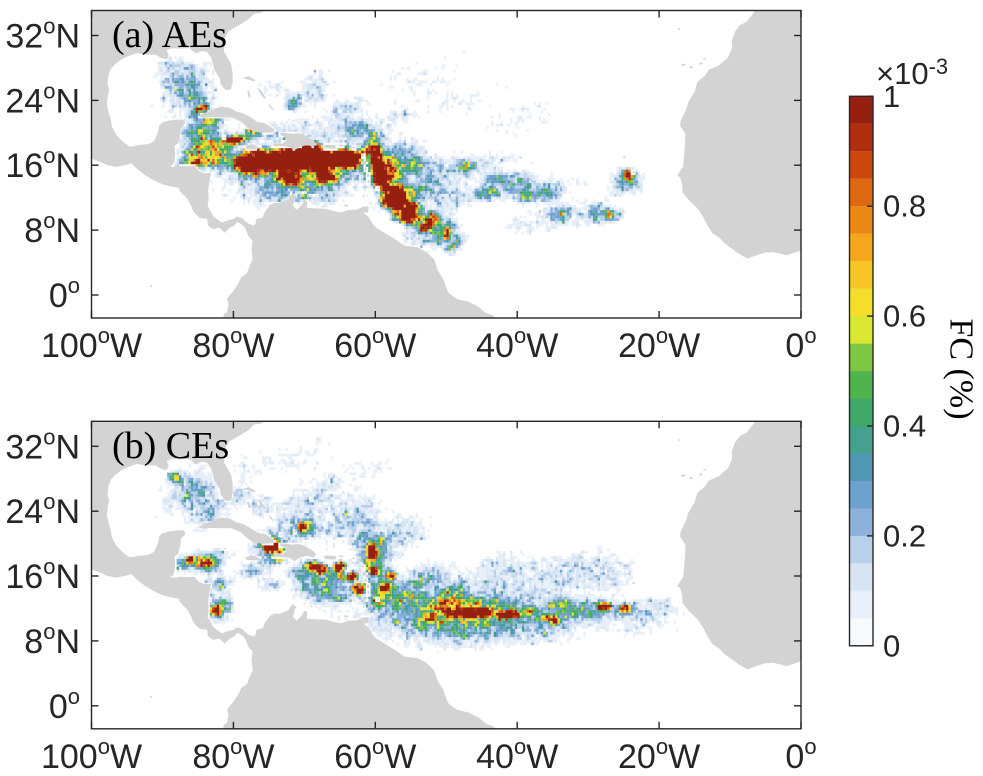  Describe the element at coordinates (961, 368) in the screenshot. I see `svg-text: FC (%)` at that location.